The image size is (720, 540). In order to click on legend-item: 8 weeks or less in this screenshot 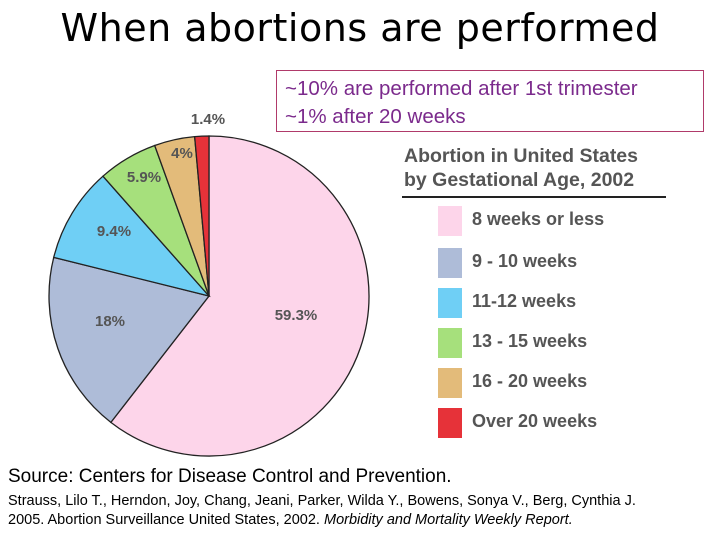, I will do `click(563, 221)`.